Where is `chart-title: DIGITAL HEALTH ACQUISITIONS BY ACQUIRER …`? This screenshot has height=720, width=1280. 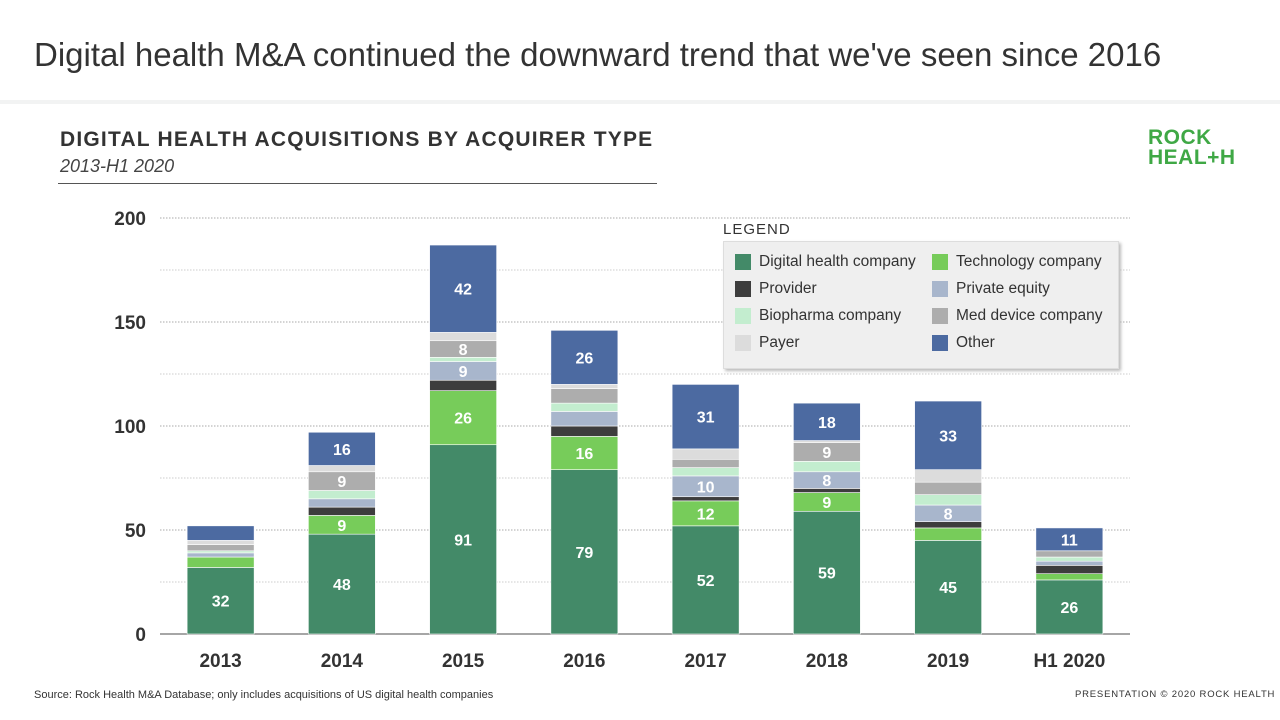 chart-title: DIGITAL HEALTH ACQUISITIONS BY ACQUIRER … is located at coordinates (357, 139).